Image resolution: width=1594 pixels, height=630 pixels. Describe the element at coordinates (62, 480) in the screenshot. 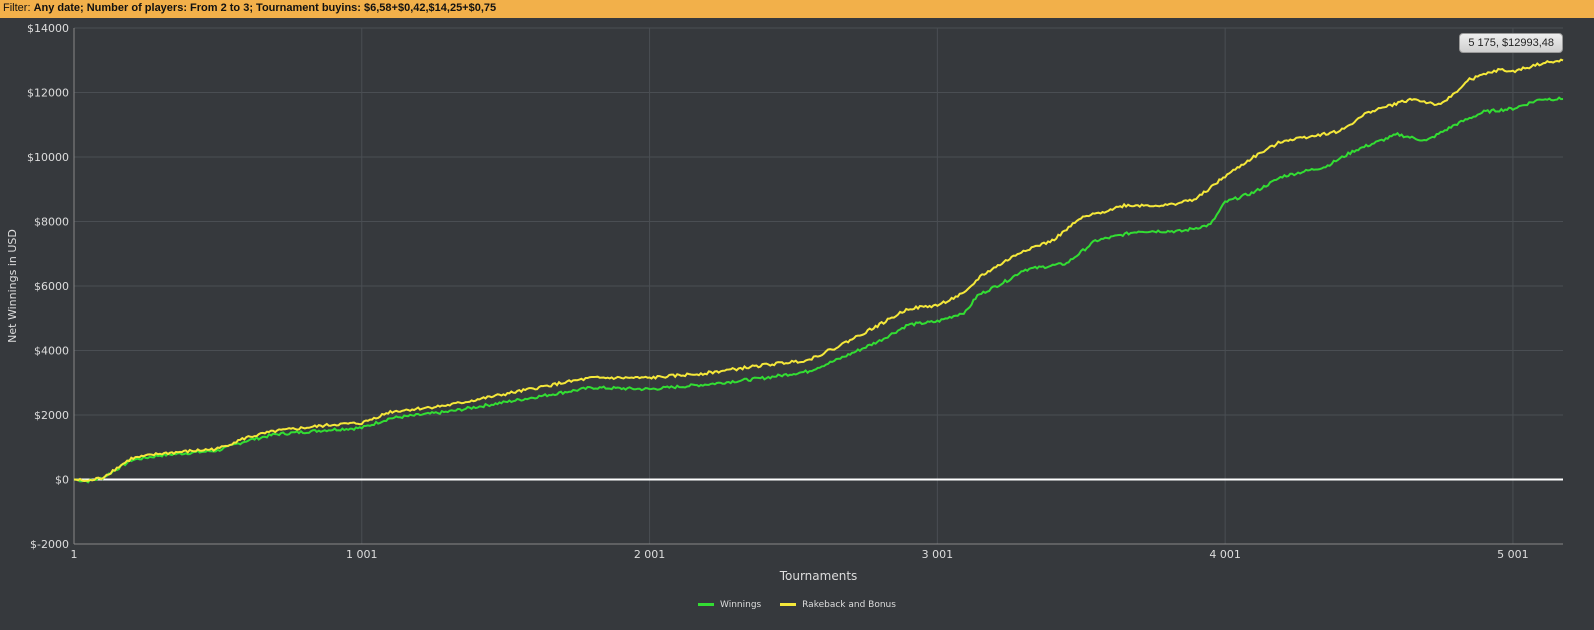

I see `y-tick-label: $0` at that location.